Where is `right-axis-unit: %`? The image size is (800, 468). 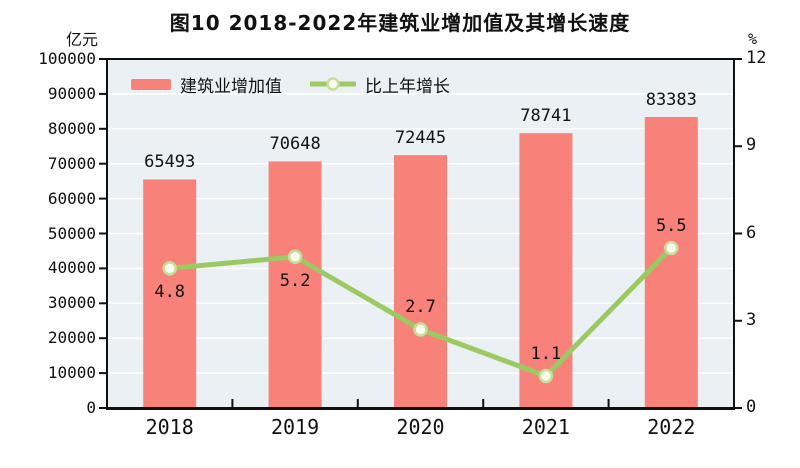 right-axis-unit: % is located at coordinates (753, 39).